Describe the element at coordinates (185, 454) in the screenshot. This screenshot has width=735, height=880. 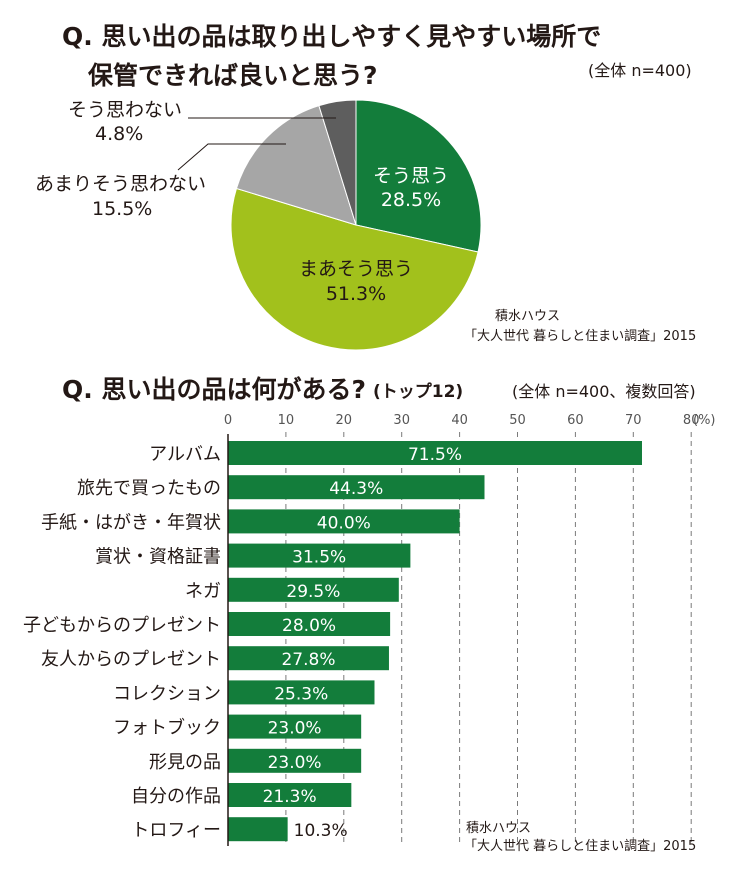
I see `category-label-0: アルバム` at that location.